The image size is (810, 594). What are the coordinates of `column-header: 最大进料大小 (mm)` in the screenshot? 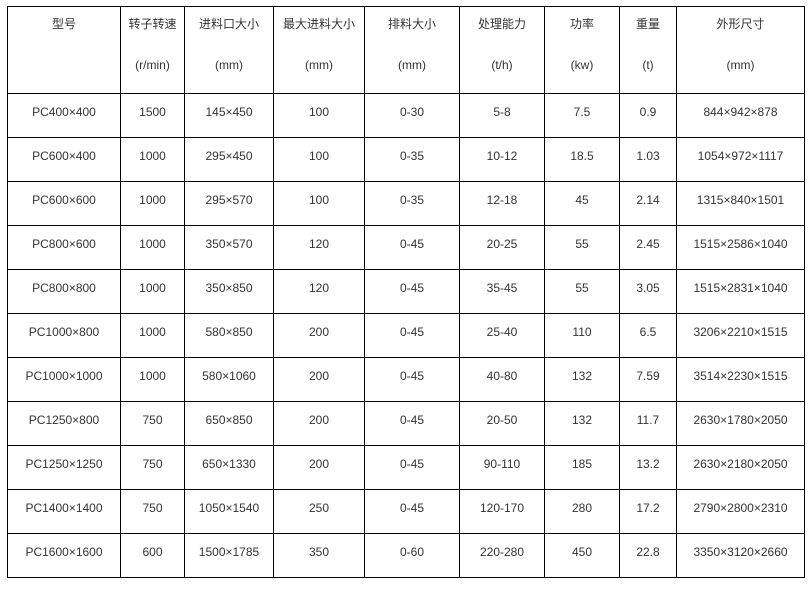 It's located at (319, 50).